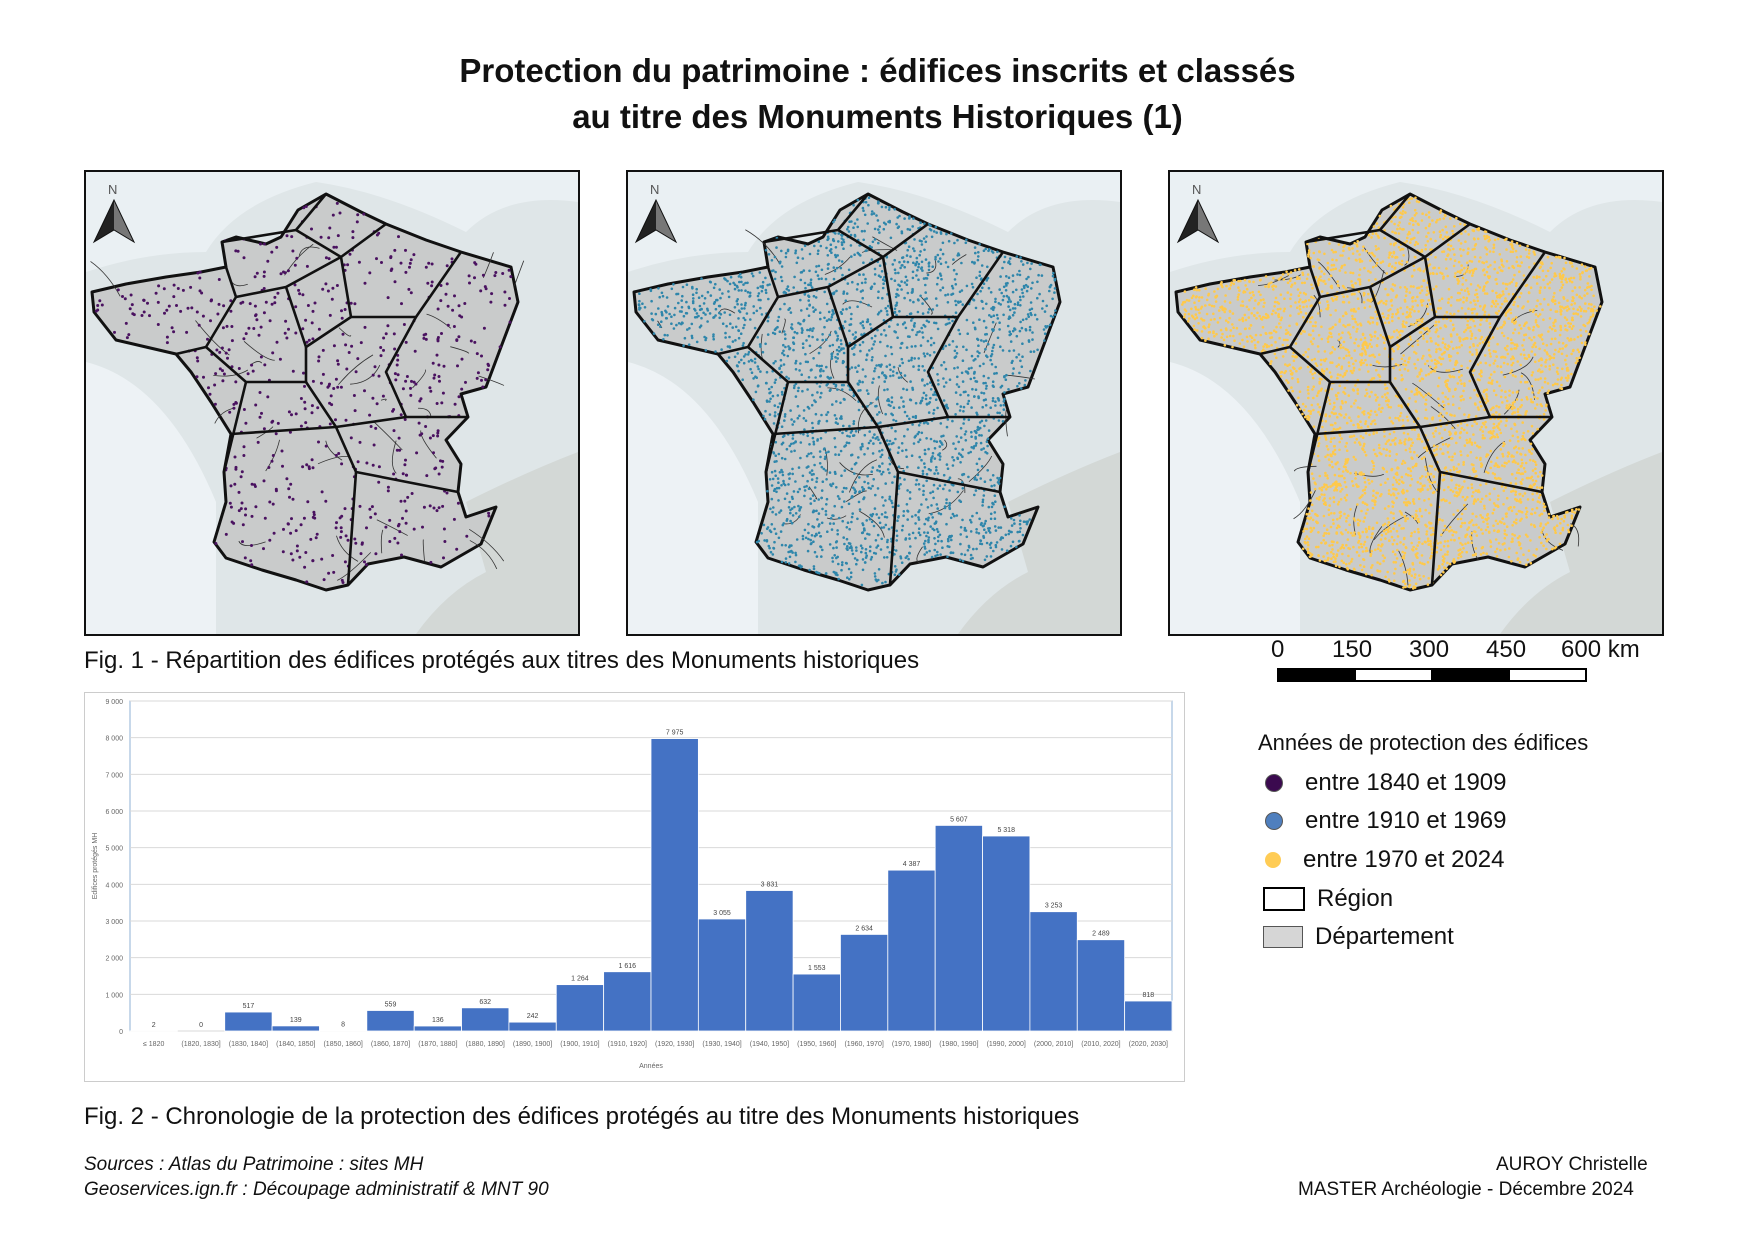 The height and width of the screenshot is (1240, 1755). What do you see at coordinates (295, 1044) in the screenshot?
I see `x-tick-label: (1840, 1850]` at bounding box center [295, 1044].